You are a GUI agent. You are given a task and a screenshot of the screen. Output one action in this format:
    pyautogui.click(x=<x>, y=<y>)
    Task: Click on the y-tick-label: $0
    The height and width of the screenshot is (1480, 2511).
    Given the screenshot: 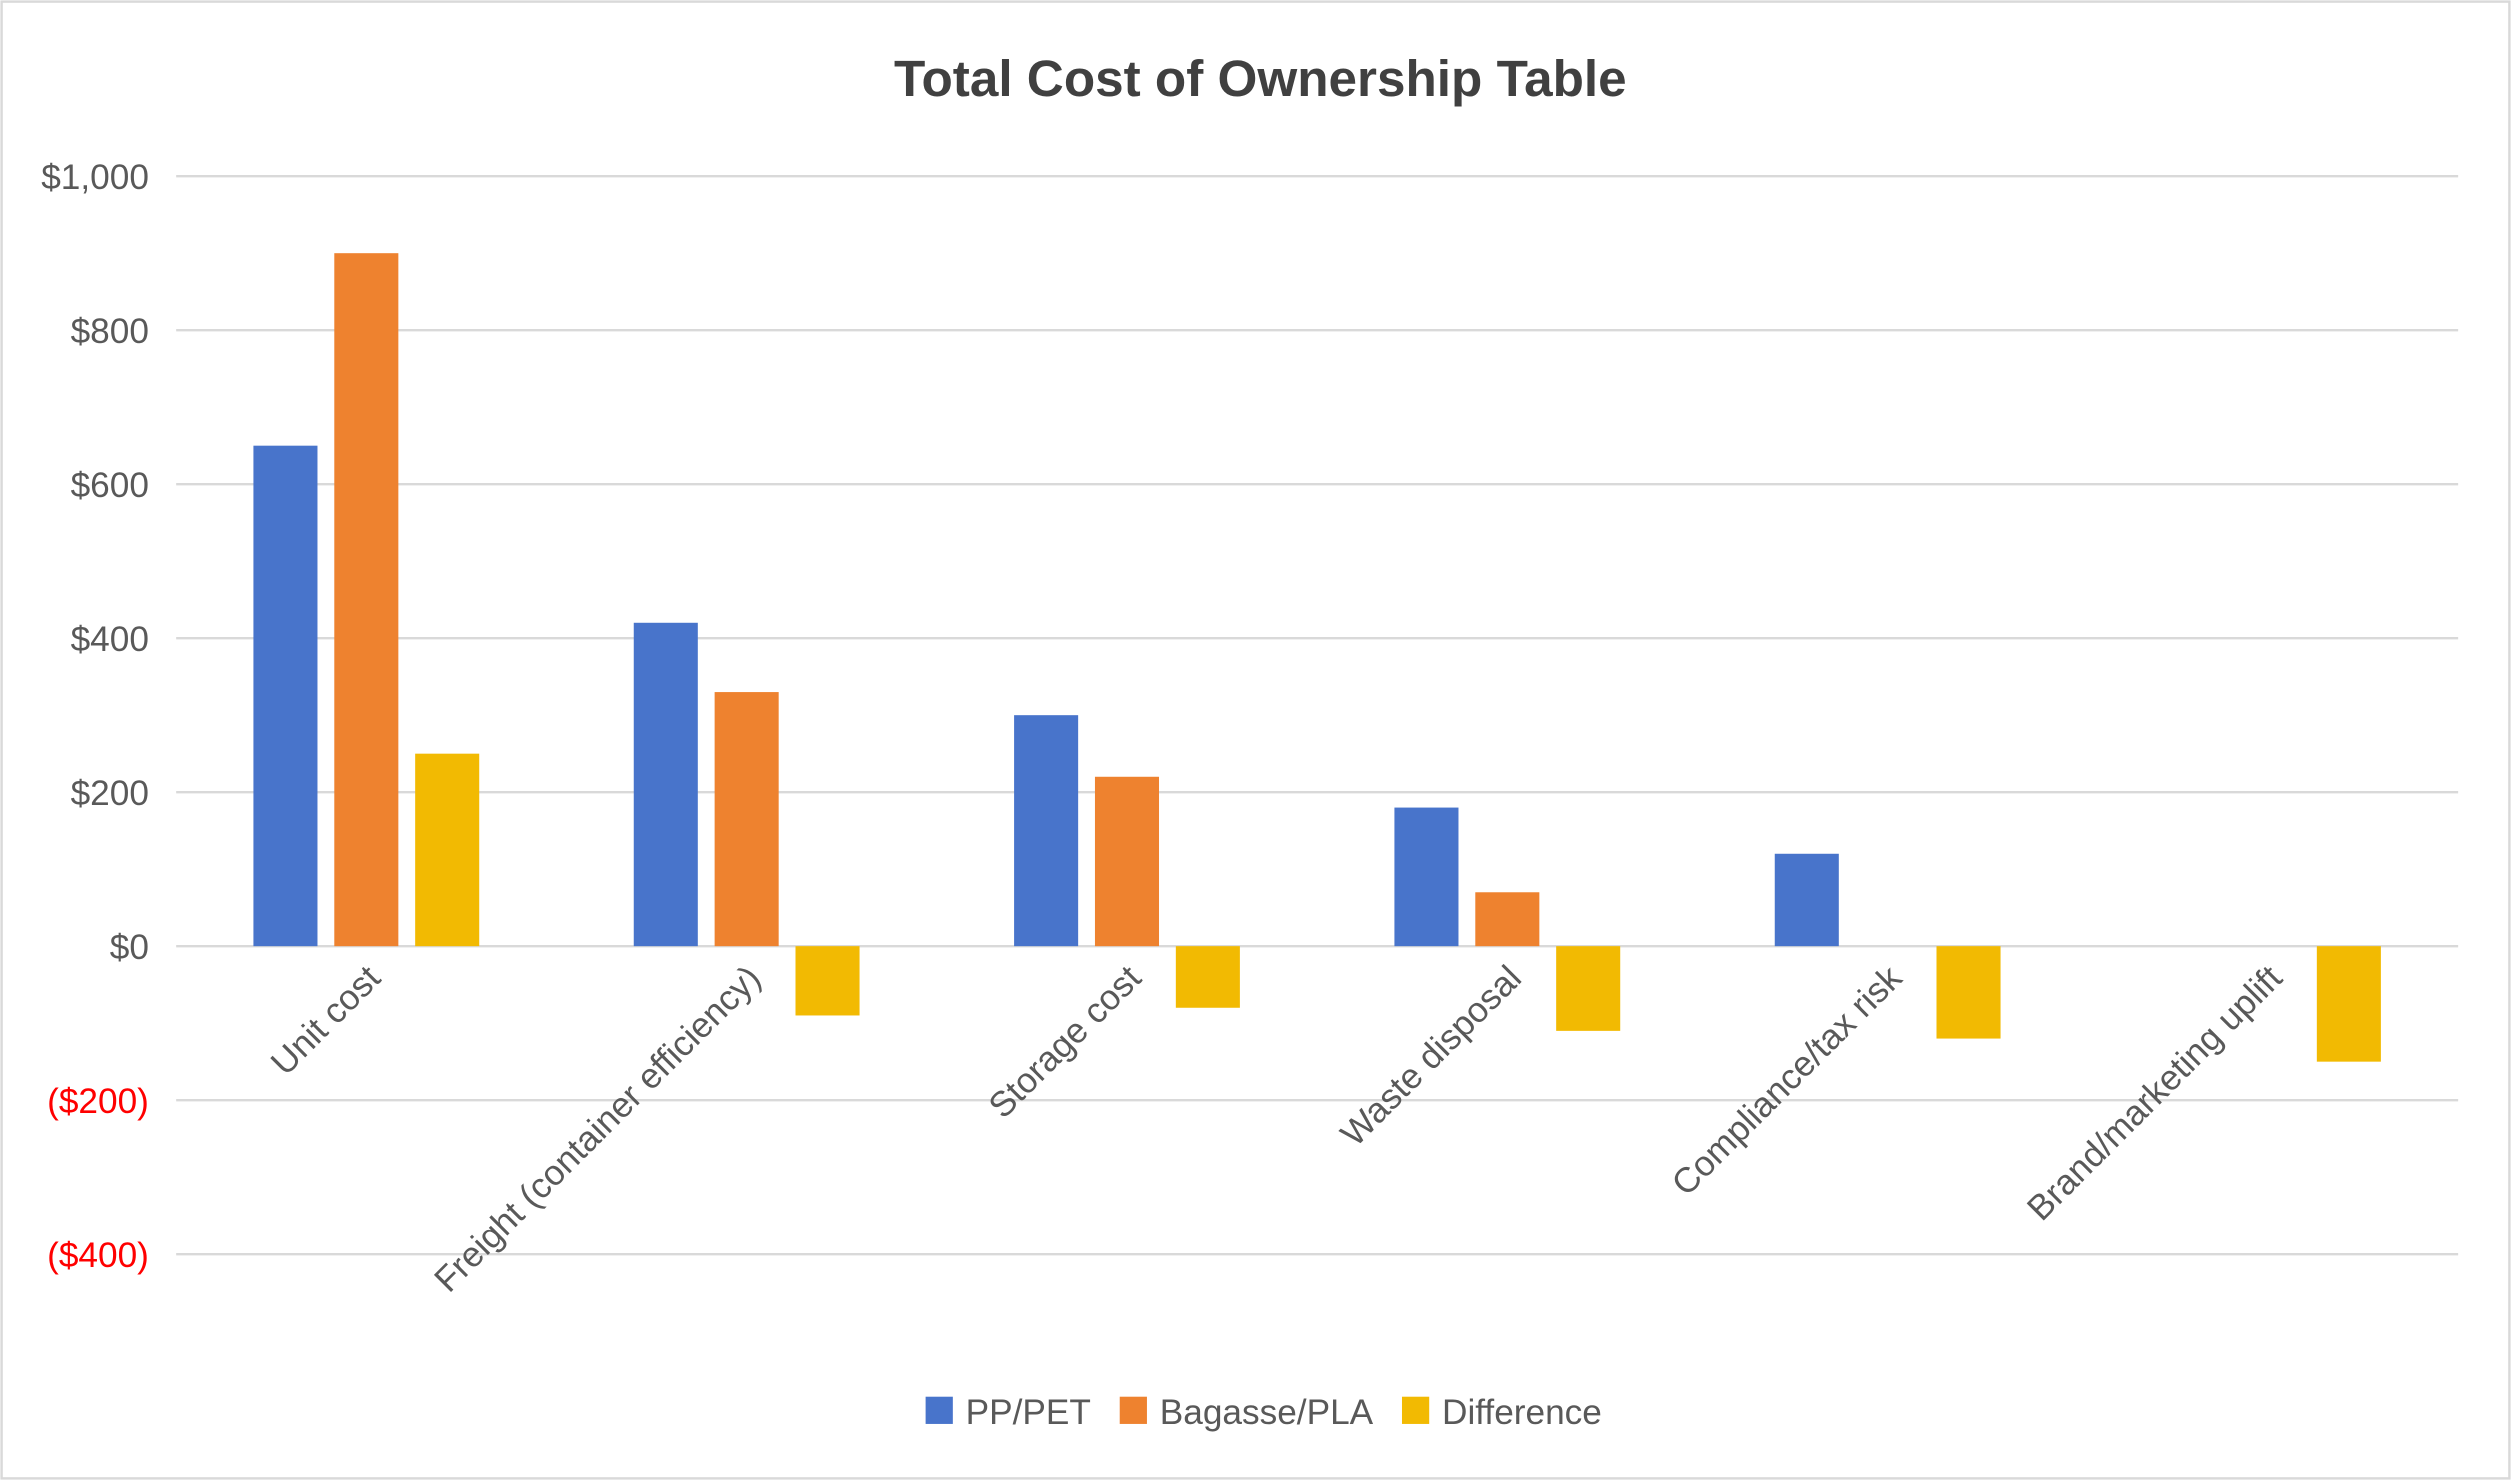 What is the action you would take?
    pyautogui.click(x=129, y=947)
    